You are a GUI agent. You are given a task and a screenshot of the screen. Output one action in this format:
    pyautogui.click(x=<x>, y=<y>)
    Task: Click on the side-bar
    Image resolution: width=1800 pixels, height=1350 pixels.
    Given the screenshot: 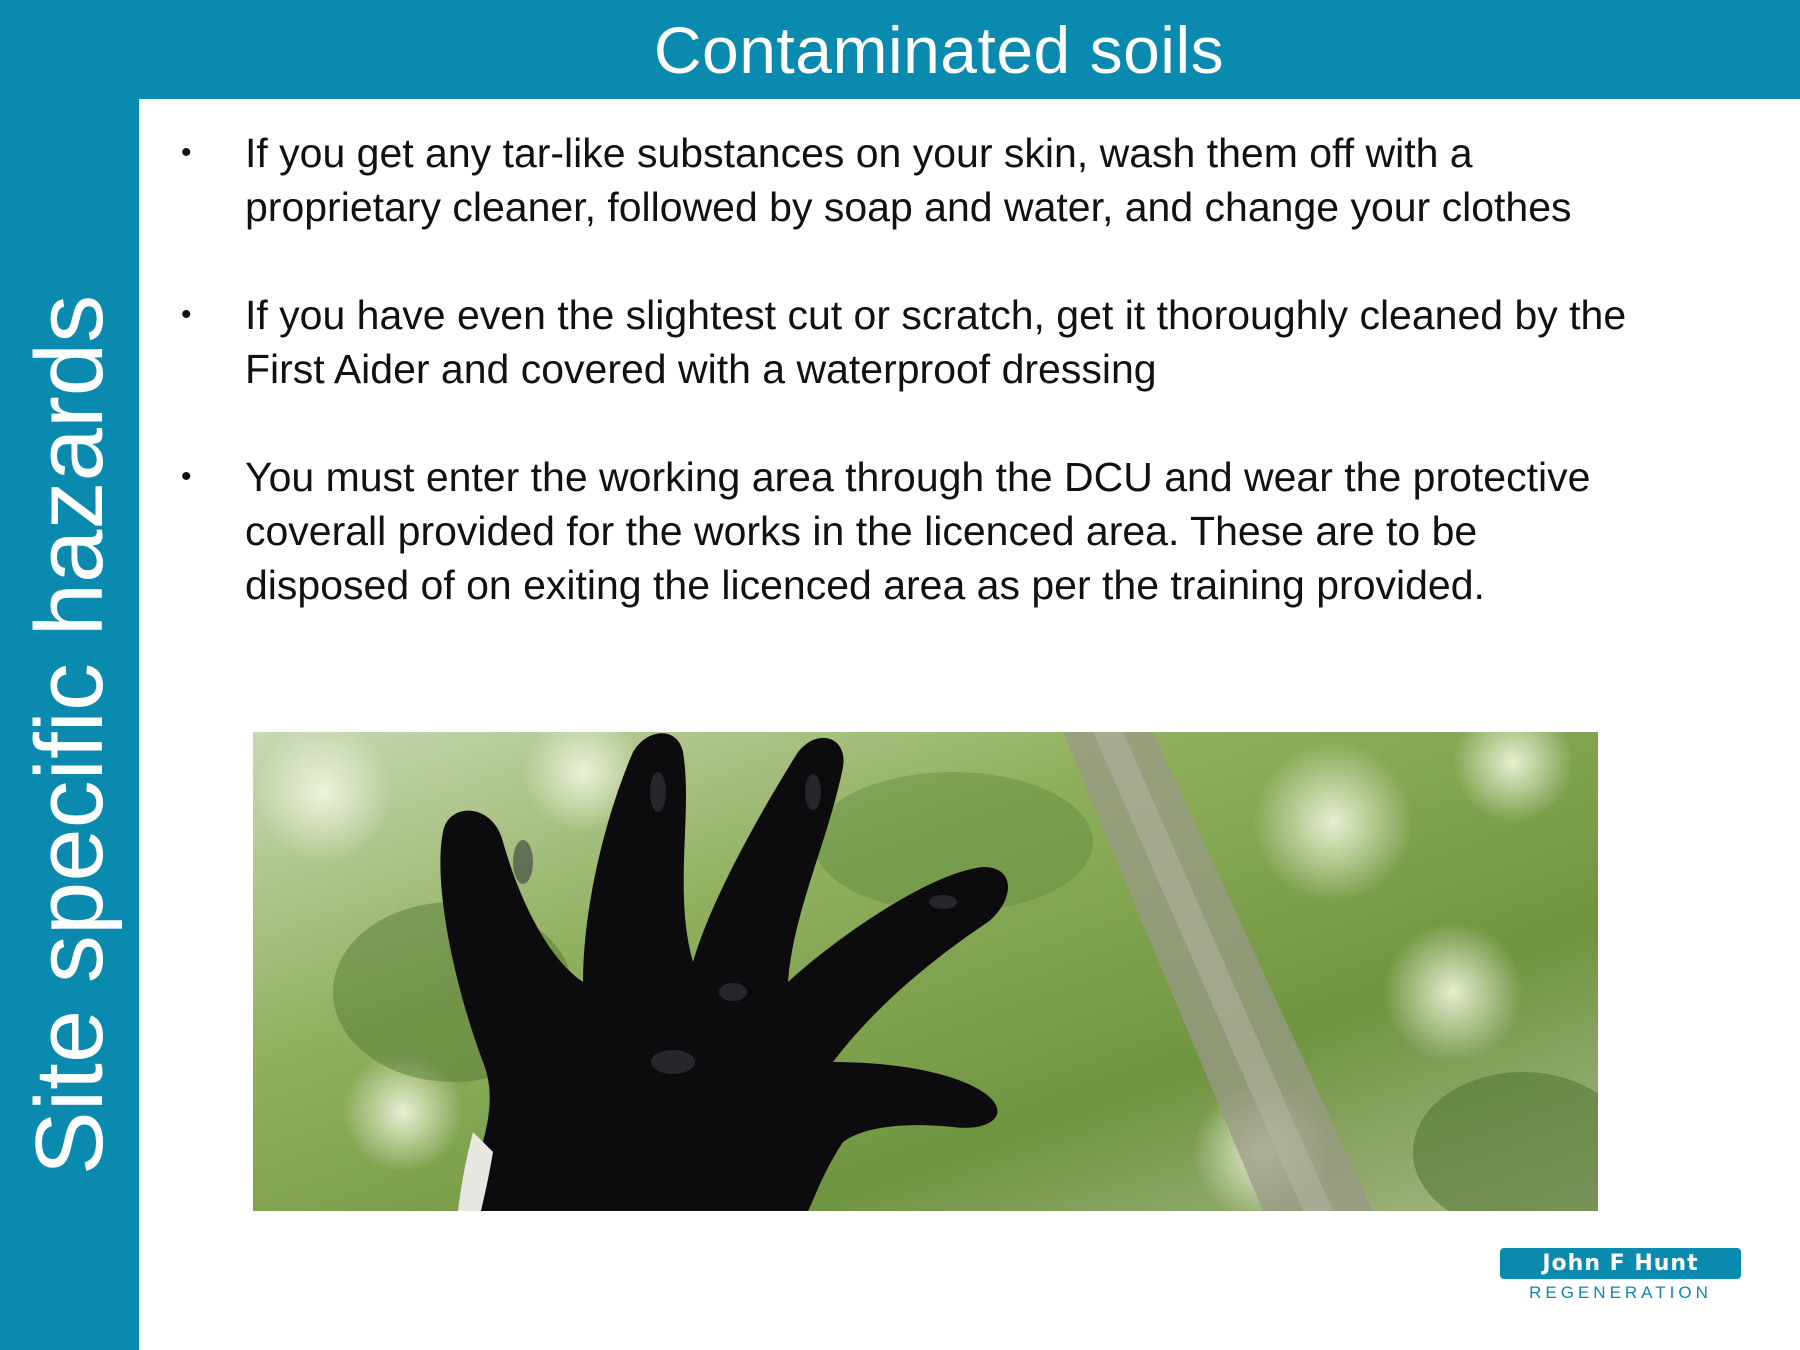 What is the action you would take?
    pyautogui.click(x=69, y=675)
    